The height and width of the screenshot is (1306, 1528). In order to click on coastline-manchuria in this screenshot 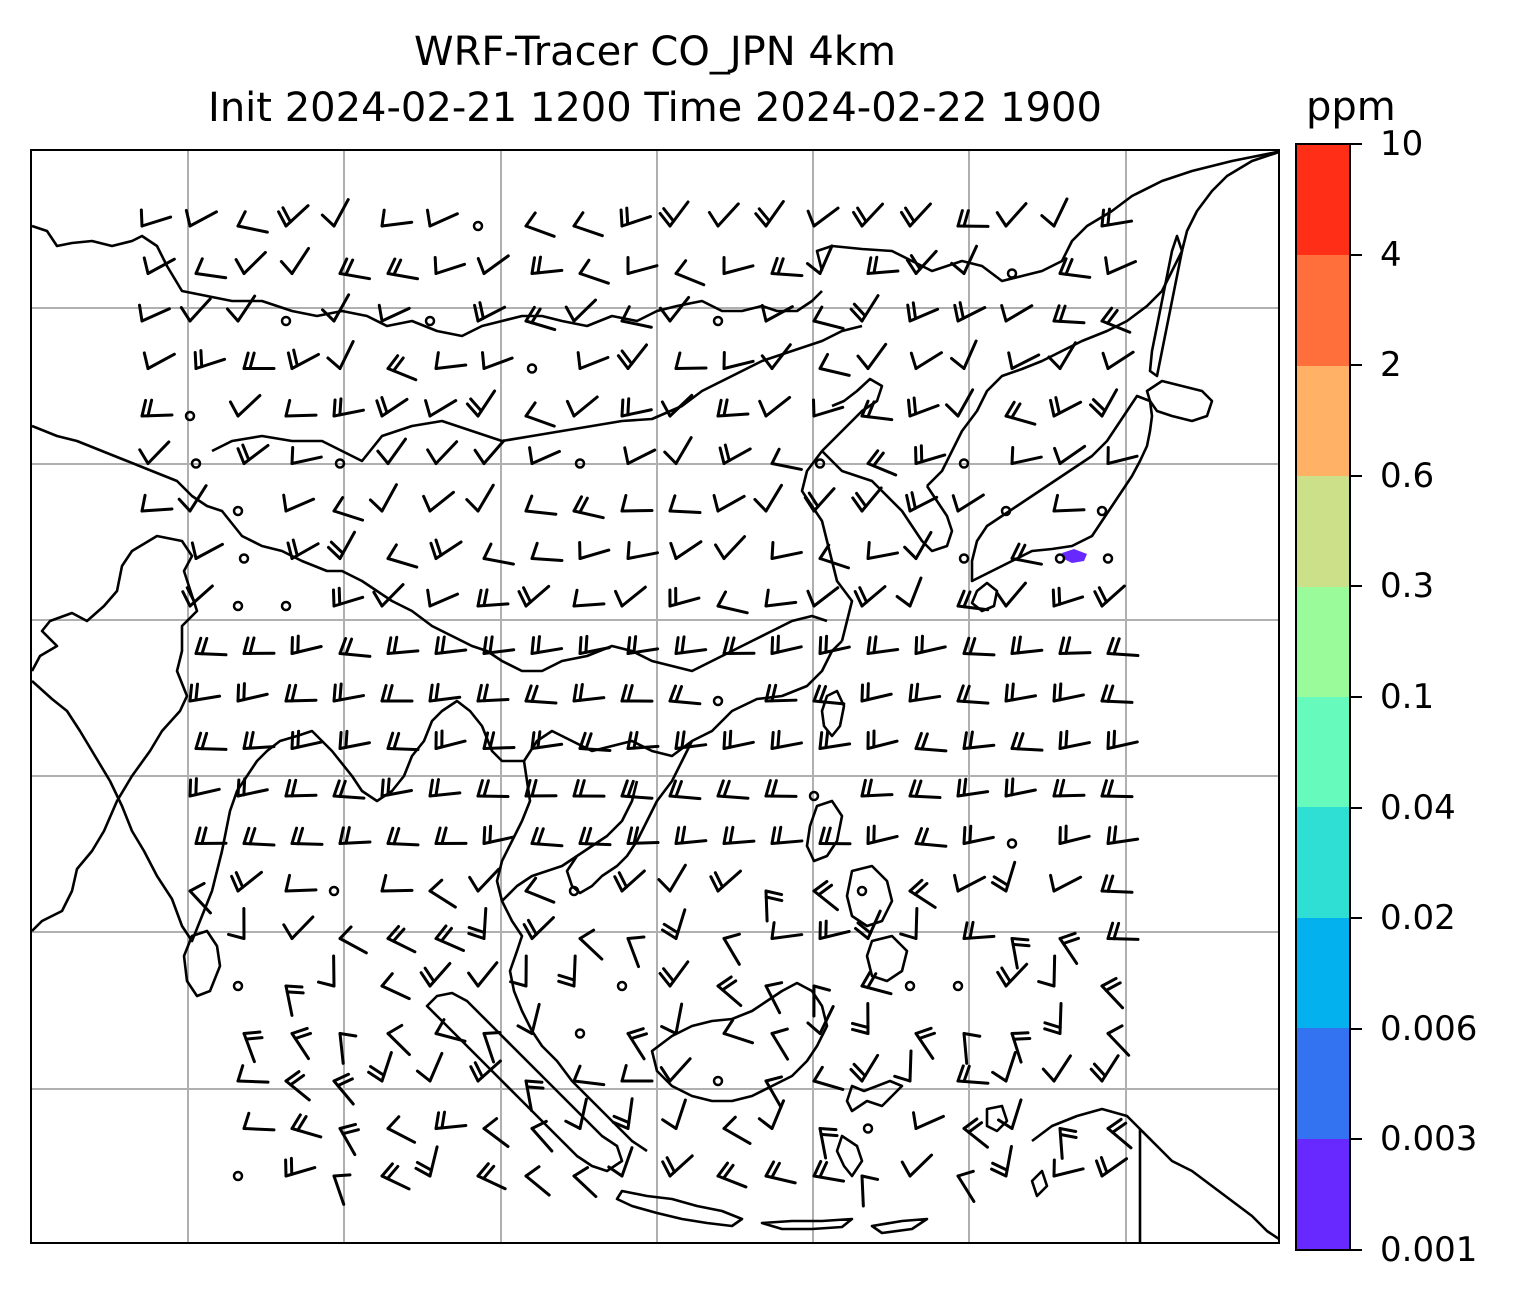, I will do `click(1046, 217)`.